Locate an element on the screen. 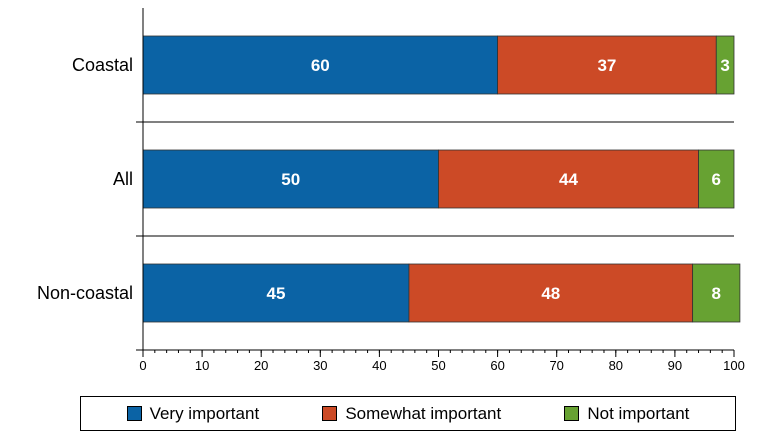 The height and width of the screenshot is (437, 760). bar-non-coastal-somewhat-important is located at coordinates (551, 293).